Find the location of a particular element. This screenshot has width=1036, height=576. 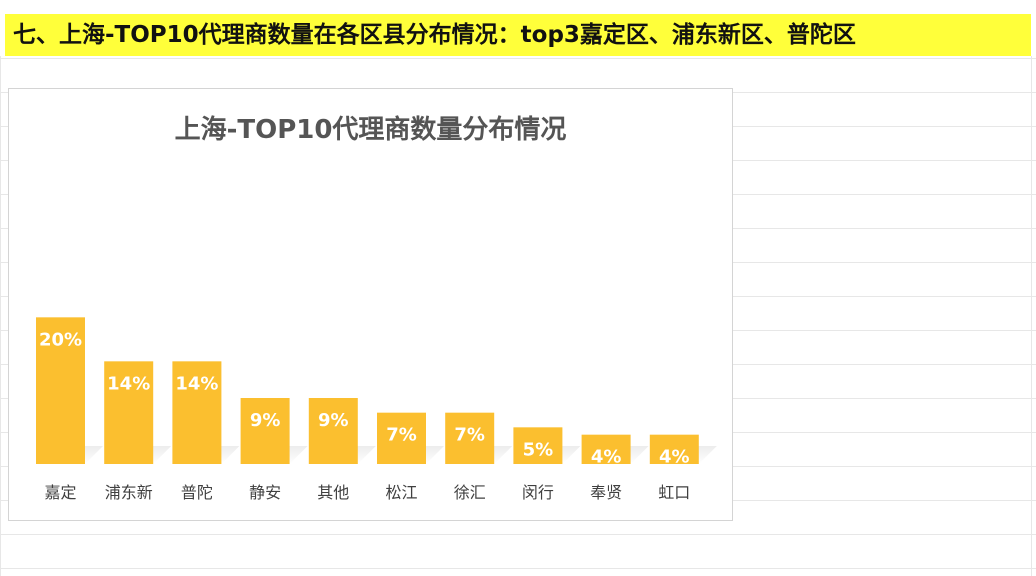

bar-静安 is located at coordinates (265, 431).